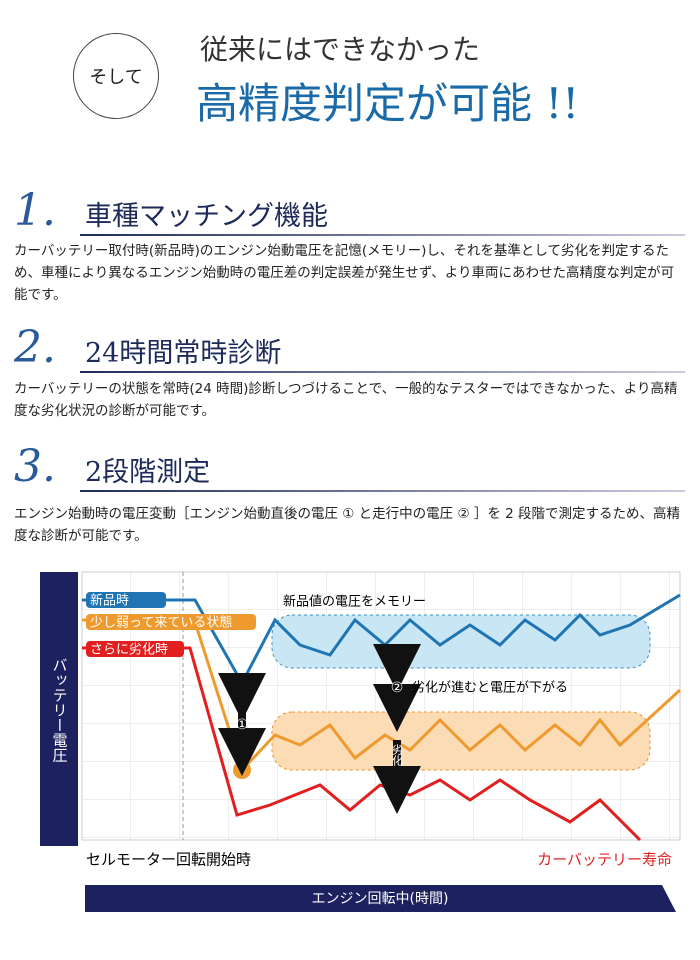 This screenshot has height=960, width=700. I want to click on start-label: セルモーター回転開始時, so click(168, 860).